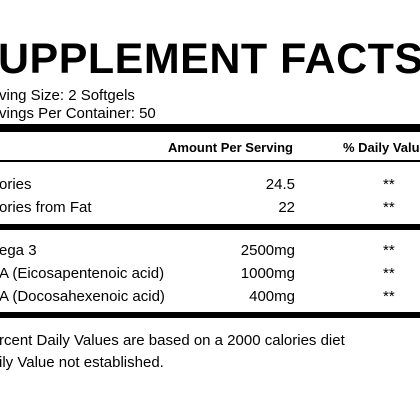 This screenshot has width=420, height=420. What do you see at coordinates (67, 95) in the screenshot?
I see `serving-size: ving Size: 2 Softgels` at bounding box center [67, 95].